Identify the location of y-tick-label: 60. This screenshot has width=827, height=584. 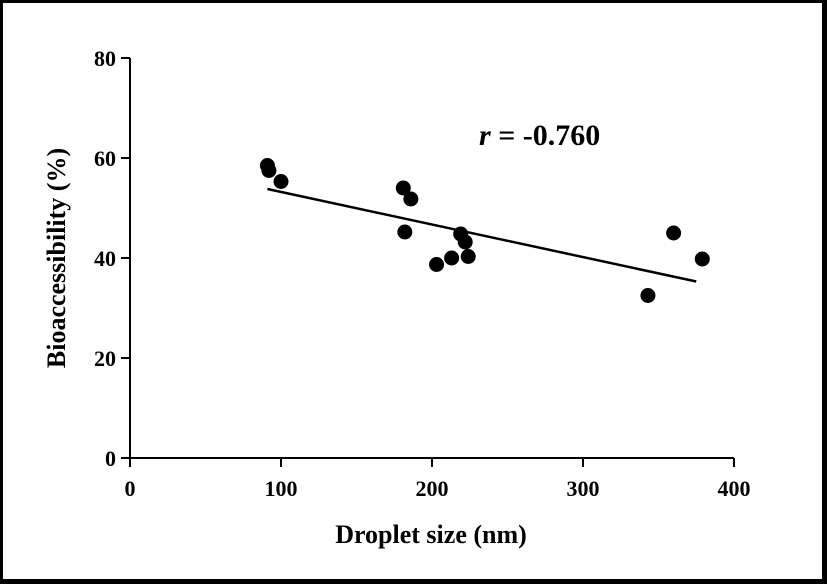
(105, 158).